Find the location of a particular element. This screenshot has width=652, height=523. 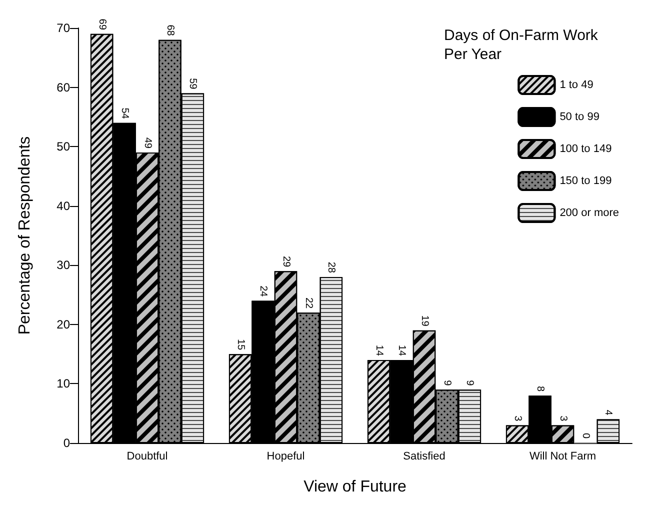

data-label: 0 is located at coordinates (585, 435).